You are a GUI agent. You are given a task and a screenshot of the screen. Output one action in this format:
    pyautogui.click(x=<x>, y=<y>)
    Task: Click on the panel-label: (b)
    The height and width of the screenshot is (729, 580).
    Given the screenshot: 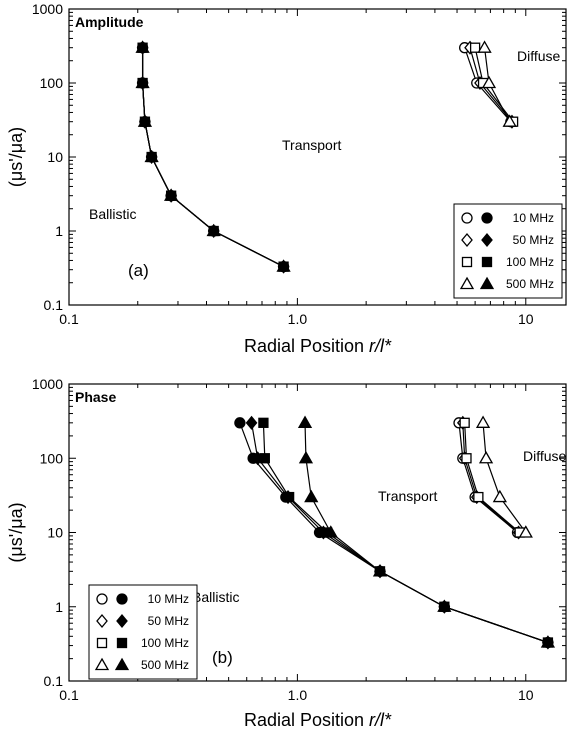 What is the action you would take?
    pyautogui.click(x=222, y=657)
    